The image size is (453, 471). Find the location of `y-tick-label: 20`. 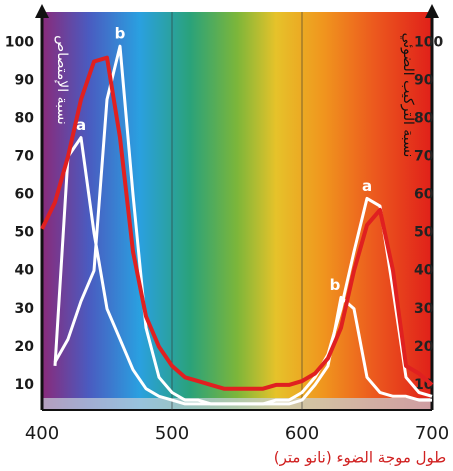

y-tick-label: 20 is located at coordinates (25, 347).